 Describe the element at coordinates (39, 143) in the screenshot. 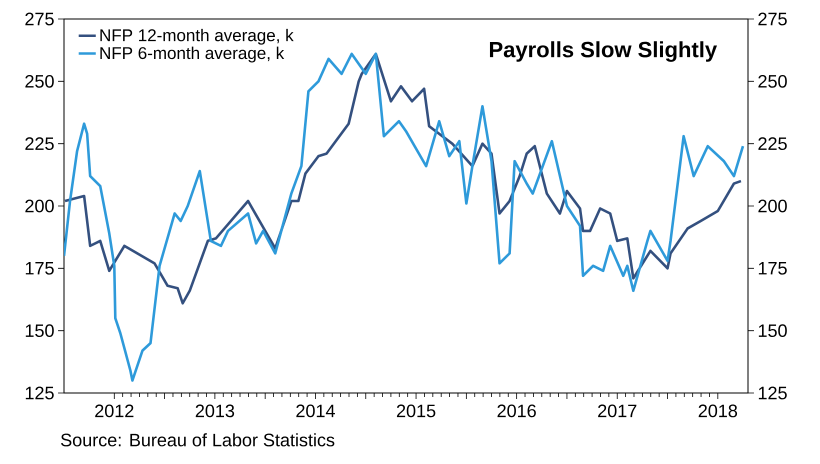

I see `y-tick-label: 225` at that location.